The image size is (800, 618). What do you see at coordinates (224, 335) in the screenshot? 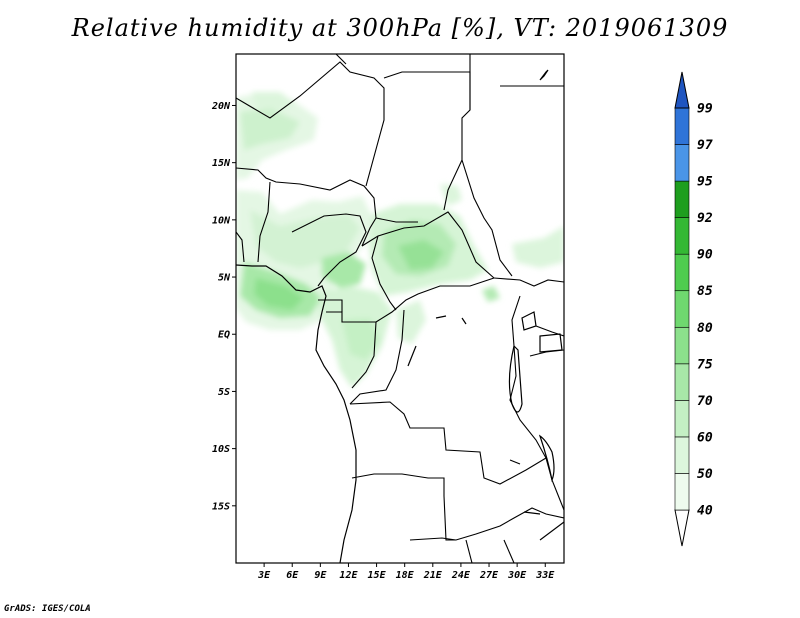
I see `y-tick-label: EQ` at bounding box center [224, 335].